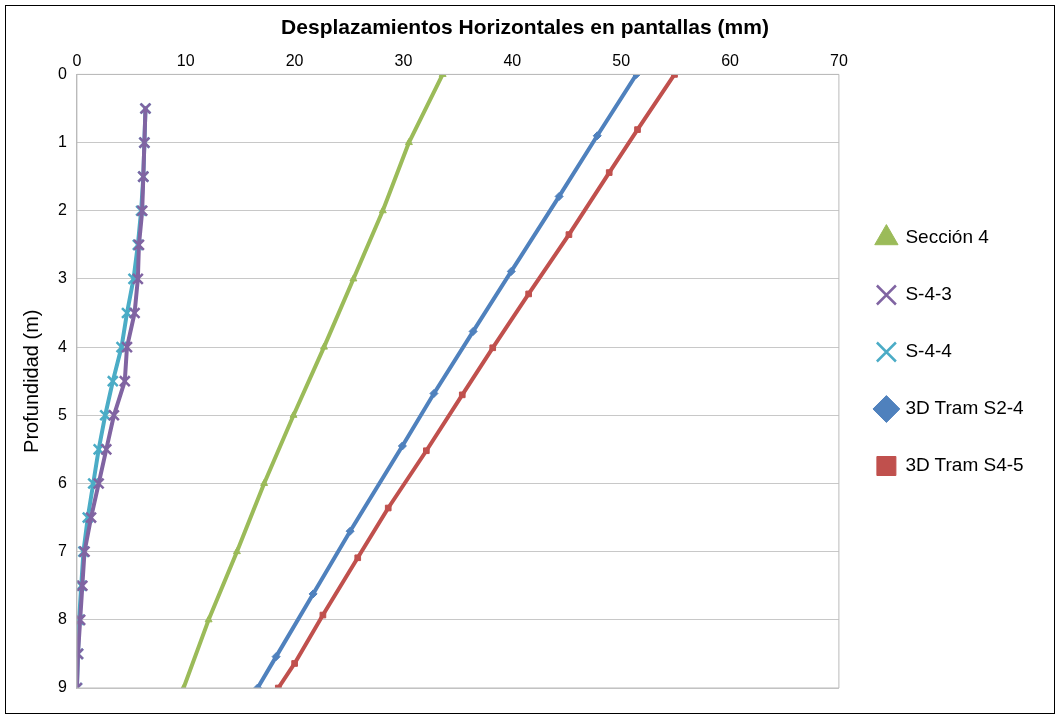  Describe the element at coordinates (964, 465) in the screenshot. I see `legend-label: 3D Tram S4-5` at that location.